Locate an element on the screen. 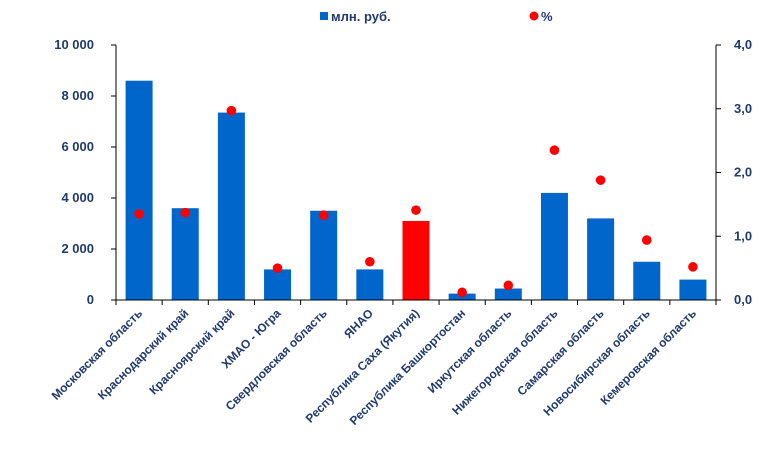 The image size is (768, 452). category-label: Красноярский край is located at coordinates (191, 351).